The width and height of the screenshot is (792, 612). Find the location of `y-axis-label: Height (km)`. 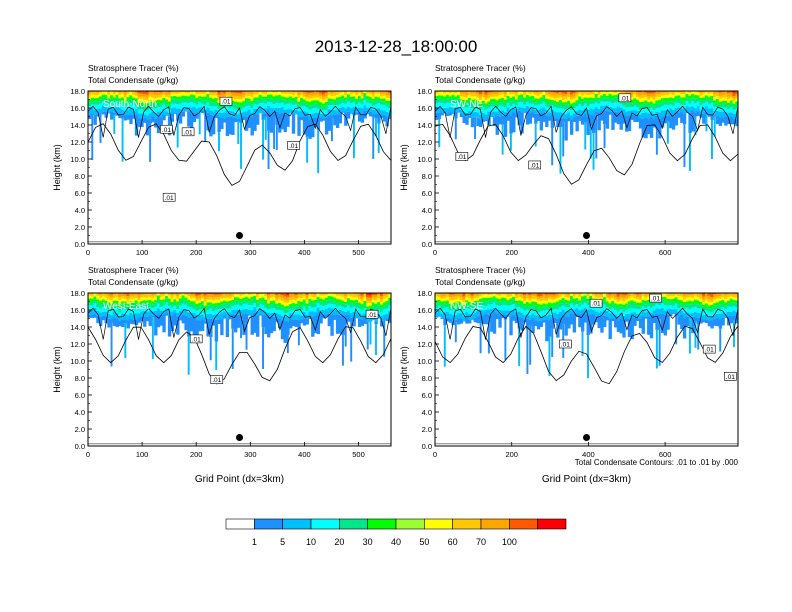

y-axis-label: Height (km) is located at coordinates (57, 369).